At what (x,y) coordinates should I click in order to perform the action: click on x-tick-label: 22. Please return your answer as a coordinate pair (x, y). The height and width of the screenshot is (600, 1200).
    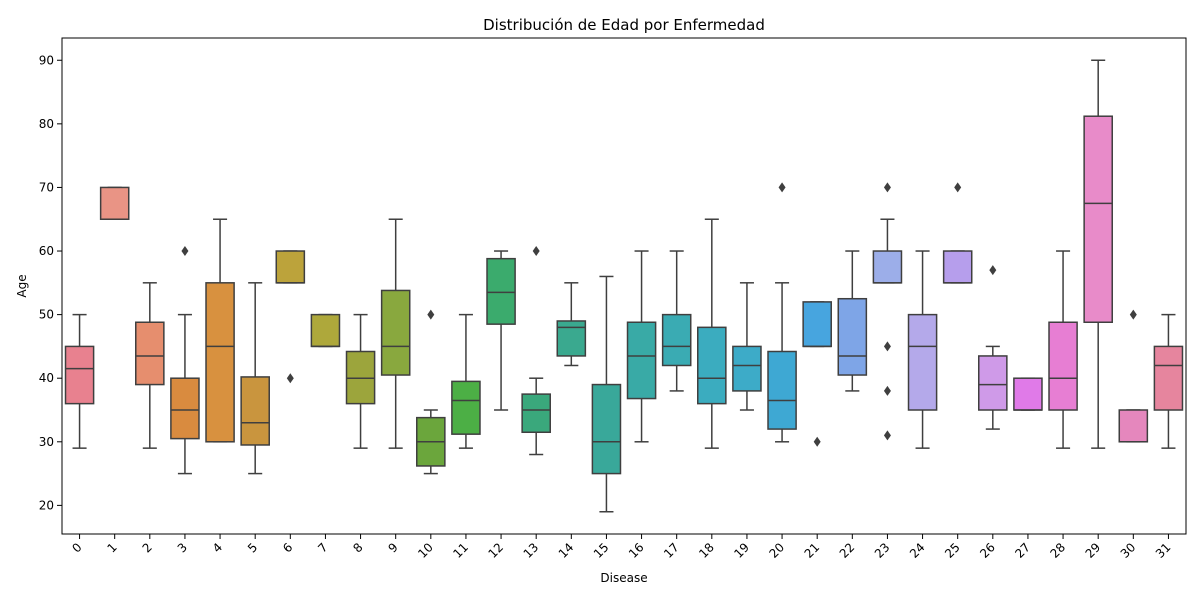
    Looking at the image, I should click on (847, 550).